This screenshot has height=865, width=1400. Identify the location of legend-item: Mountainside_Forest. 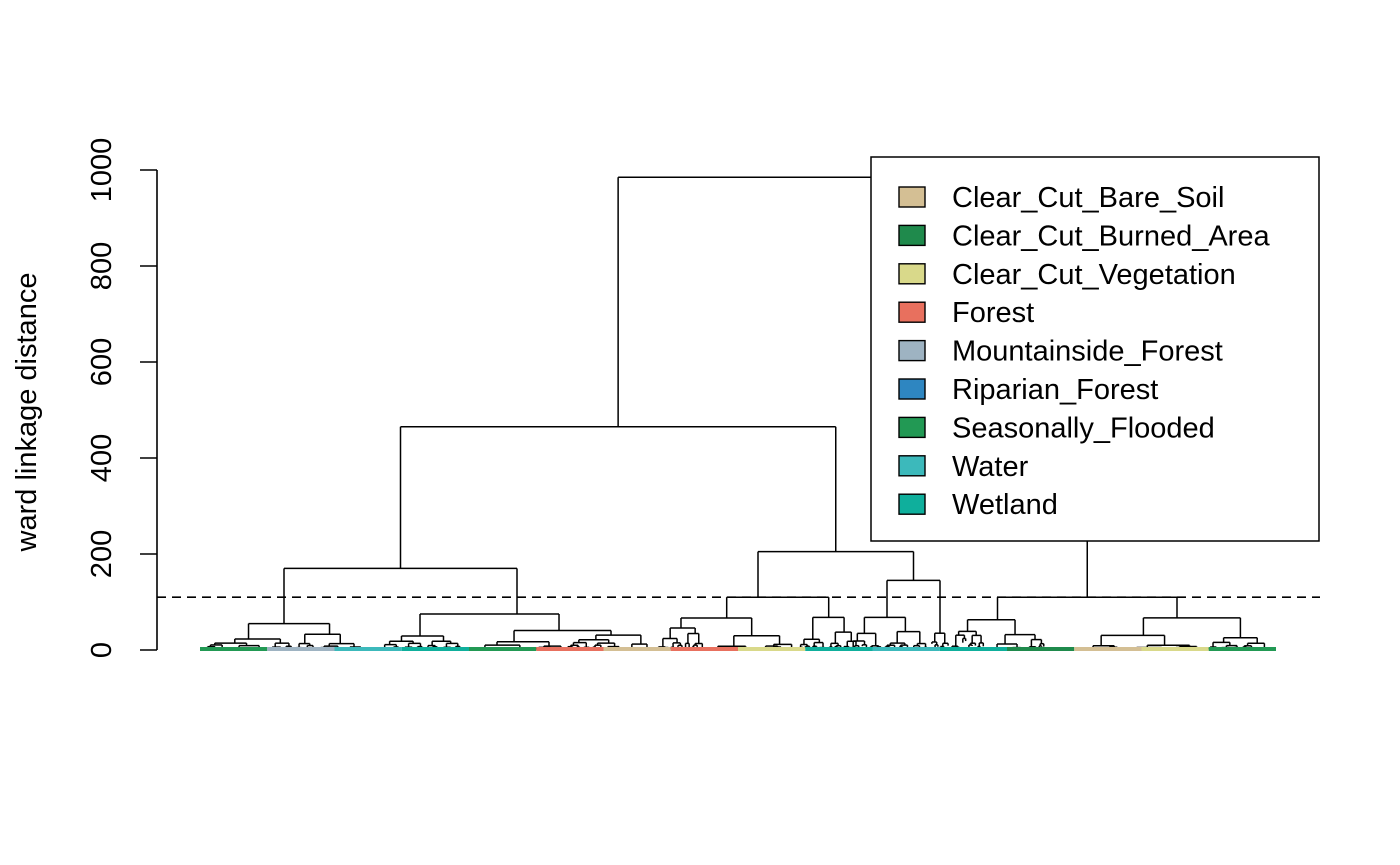
(1060, 352).